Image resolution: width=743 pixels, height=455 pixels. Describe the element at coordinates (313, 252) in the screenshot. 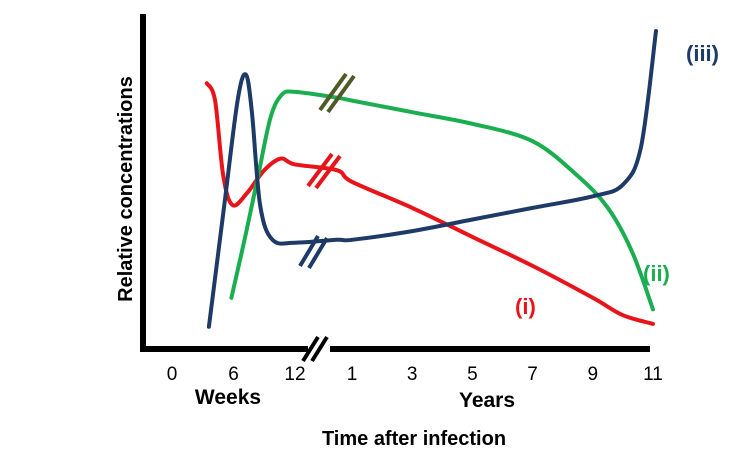

I see `series-iii-break-marker` at that location.